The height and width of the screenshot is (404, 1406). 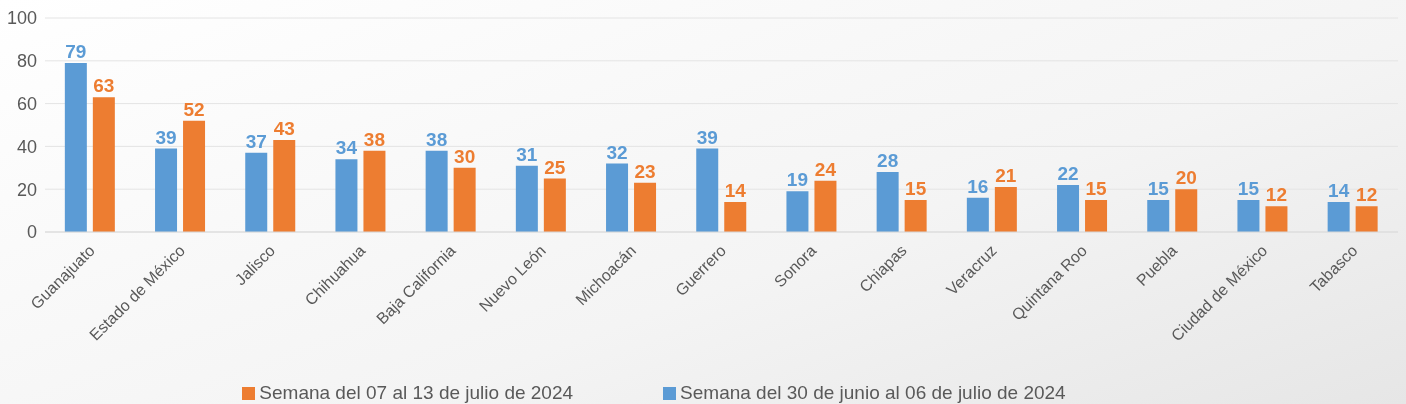 I want to click on data-label: 22, so click(x=1068, y=173).